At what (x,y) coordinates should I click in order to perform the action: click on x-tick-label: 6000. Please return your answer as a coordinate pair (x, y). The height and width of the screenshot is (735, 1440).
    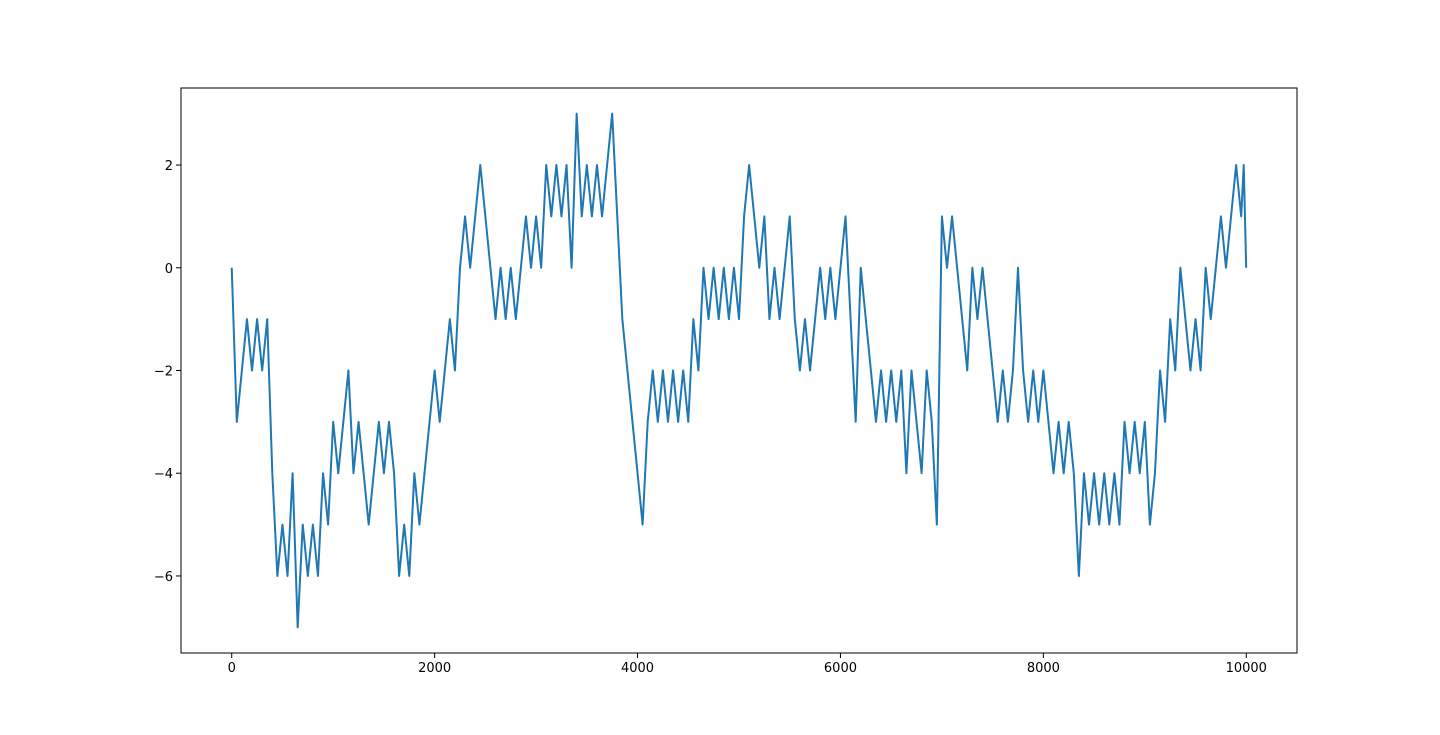
    Looking at the image, I should click on (840, 668).